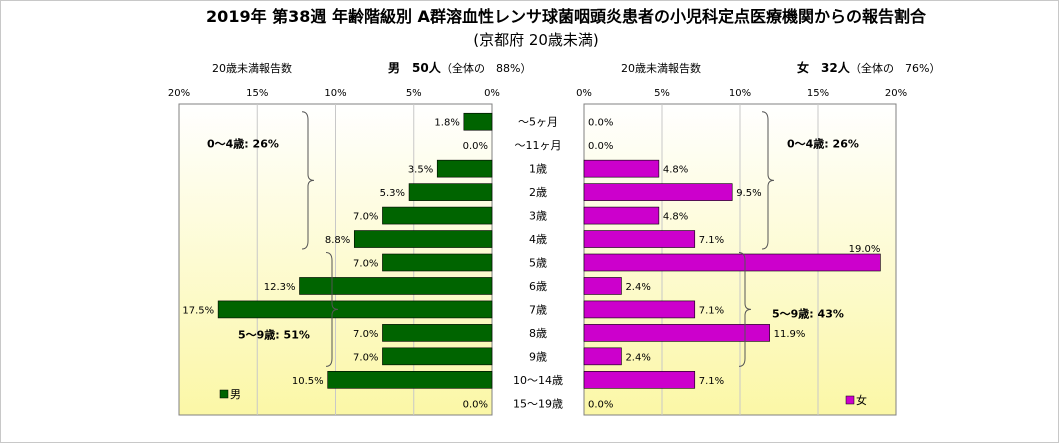 The height and width of the screenshot is (443, 1059). What do you see at coordinates (252, 68) in the screenshot?
I see `male-count-header: 20歳未満報告数` at bounding box center [252, 68].